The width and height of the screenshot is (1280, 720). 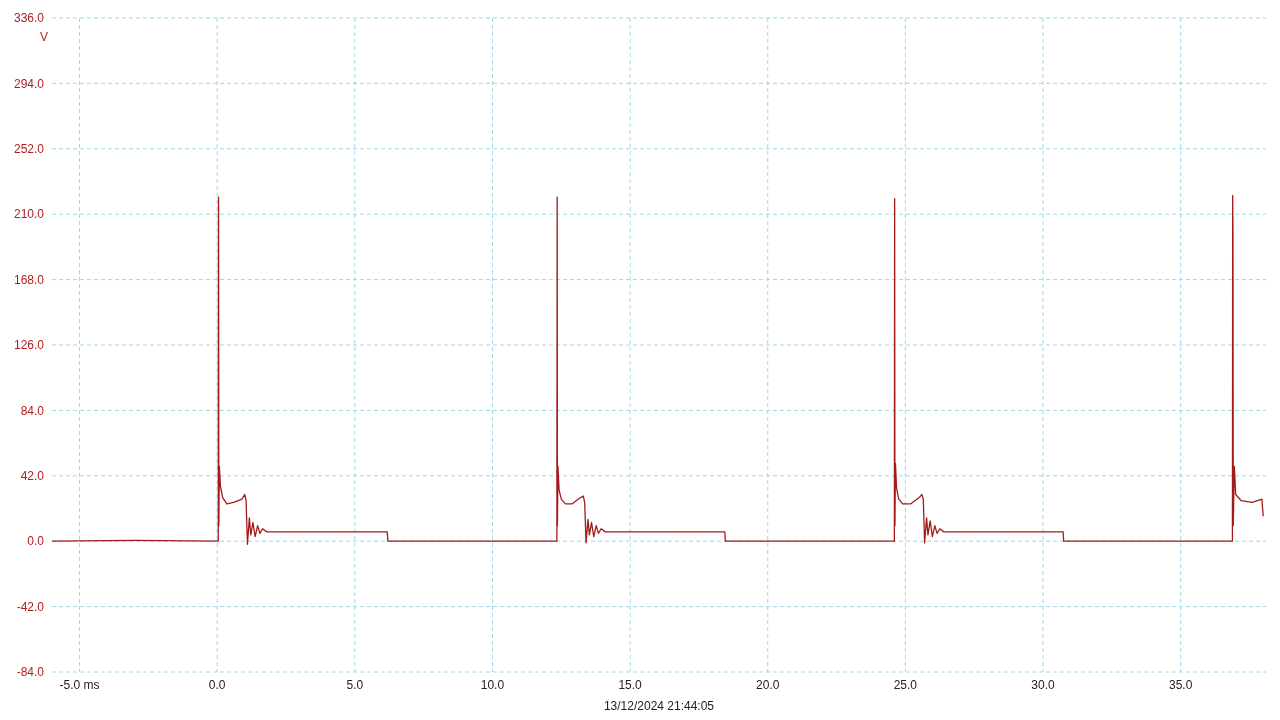 What do you see at coordinates (630, 684) in the screenshot?
I see `x-tick-label: 15.0` at bounding box center [630, 684].